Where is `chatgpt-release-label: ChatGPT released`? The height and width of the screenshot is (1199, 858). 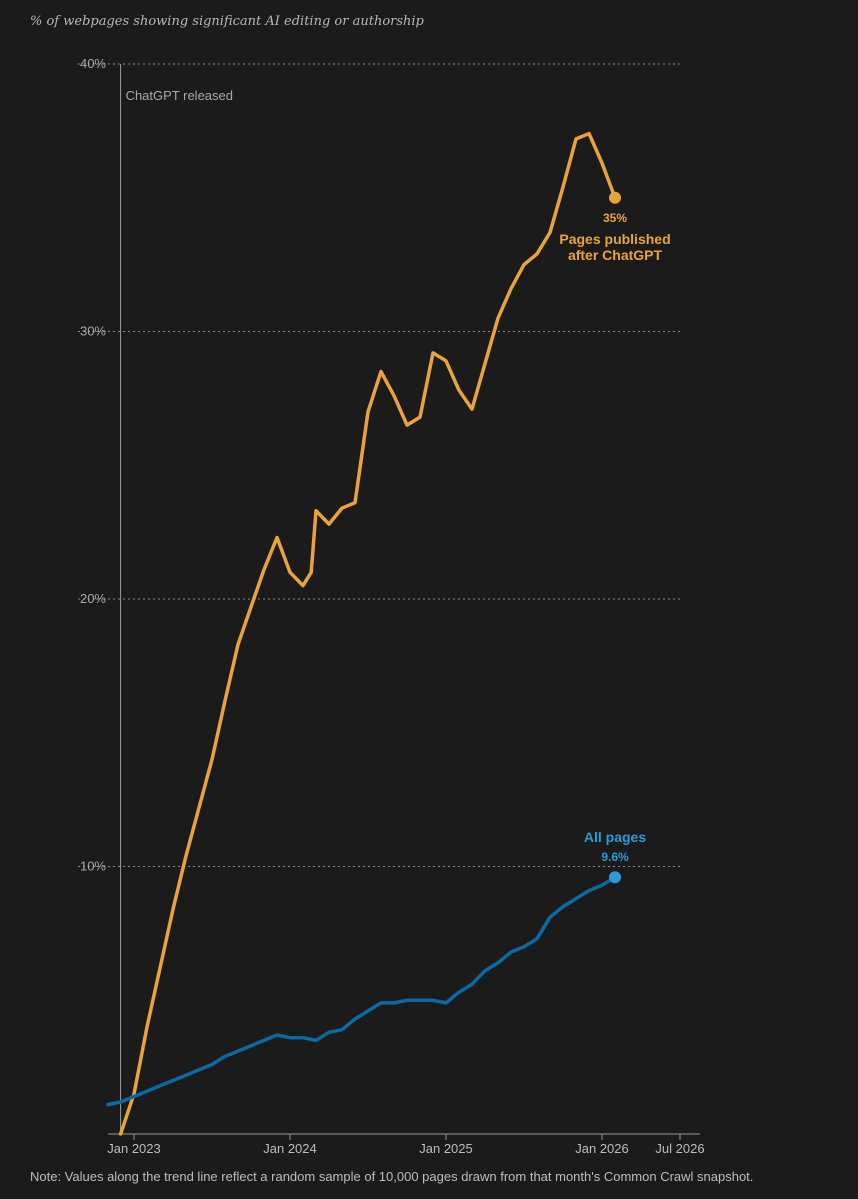 chatgpt-release-label: ChatGPT released is located at coordinates (179, 95).